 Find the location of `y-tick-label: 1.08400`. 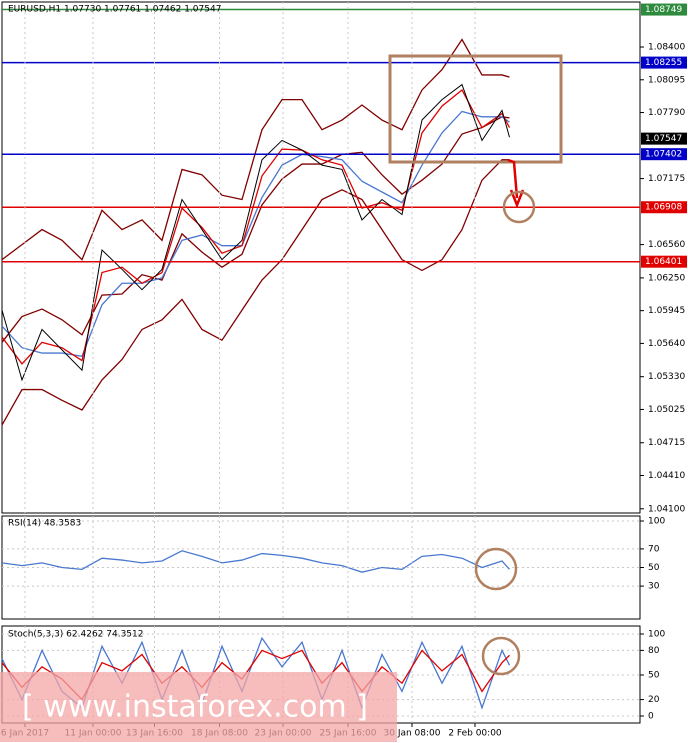

y-tick-label: 1.08400 is located at coordinates (666, 48).